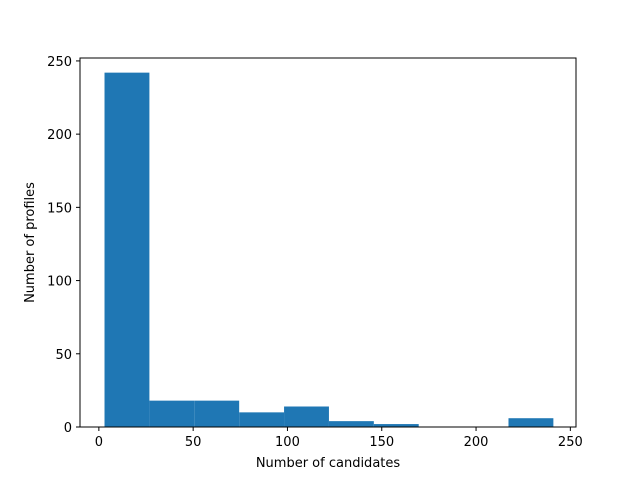  I want to click on x-tick-label: 50, so click(193, 442).